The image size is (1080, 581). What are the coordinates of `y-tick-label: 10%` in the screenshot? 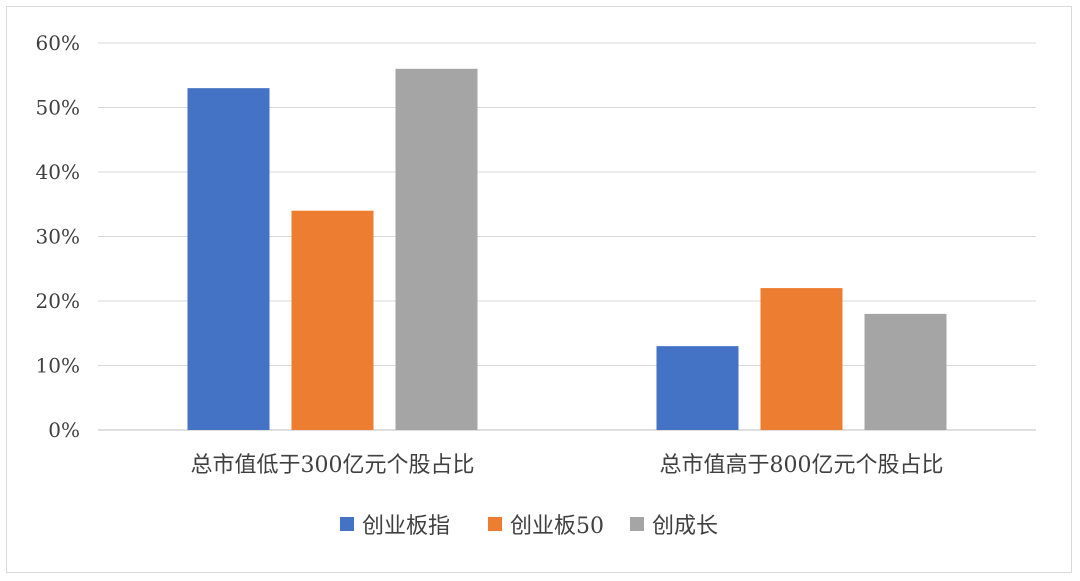 It's located at (58, 366).